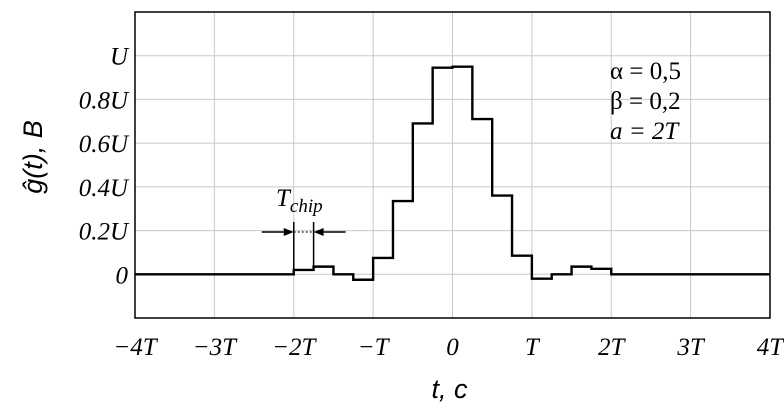 The height and width of the screenshot is (407, 784). I want to click on x-axis-label: t, c, so click(449, 389).